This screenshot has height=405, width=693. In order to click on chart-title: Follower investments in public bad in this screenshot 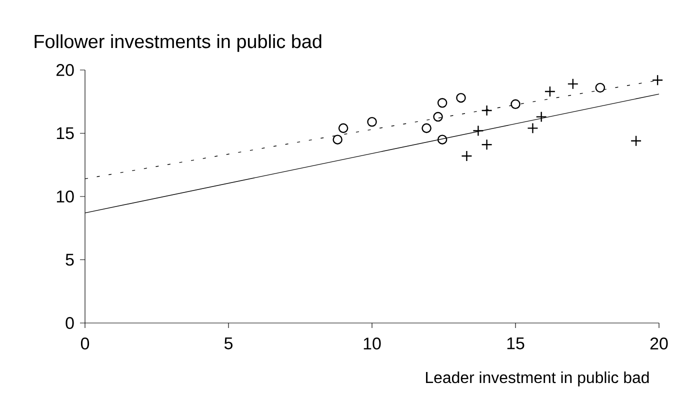, I will do `click(178, 43)`.